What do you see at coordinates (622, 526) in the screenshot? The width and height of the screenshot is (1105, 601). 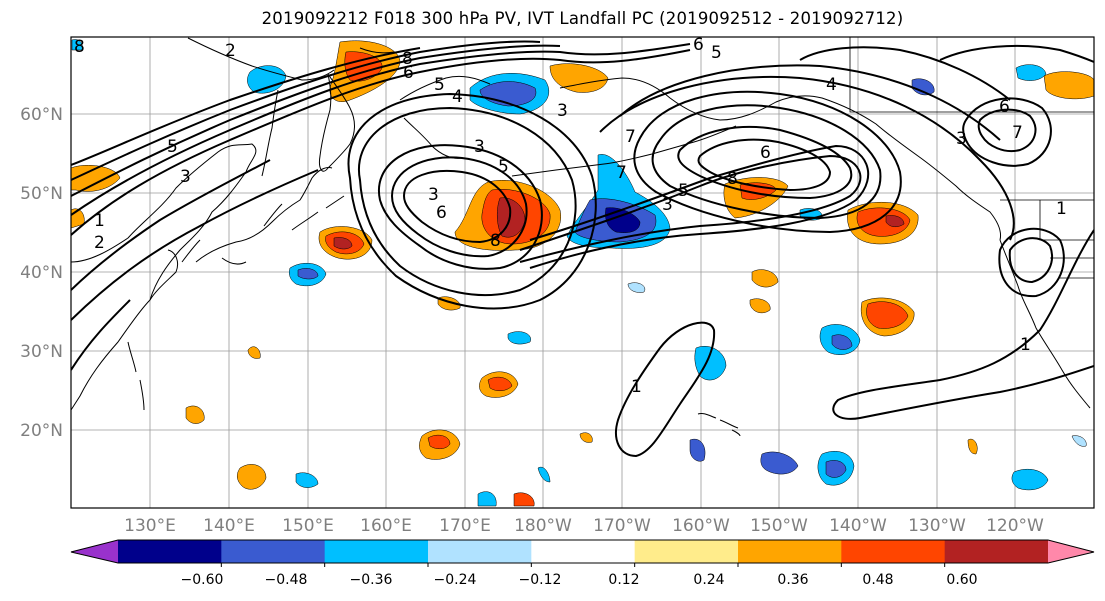 I see `lon-label: 170°W` at bounding box center [622, 526].